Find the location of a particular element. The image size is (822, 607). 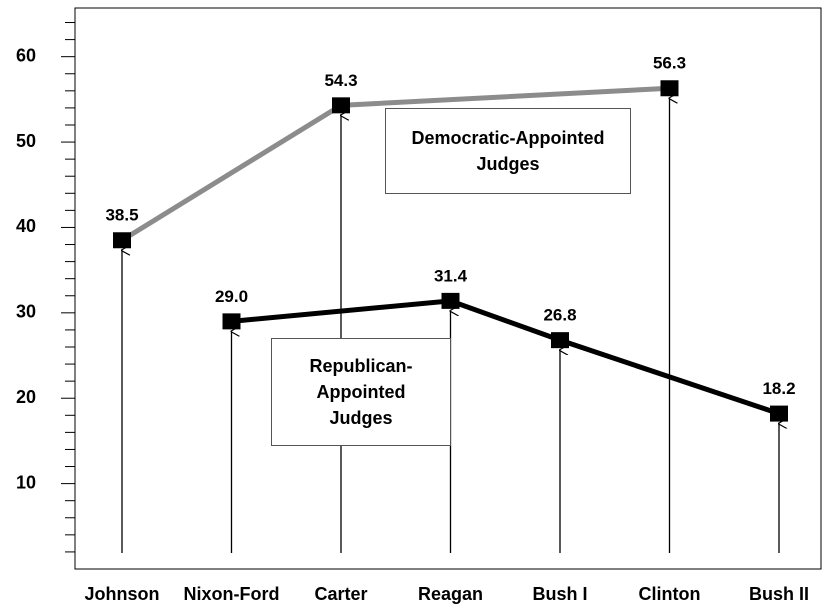

value-label: 18.2 is located at coordinates (778, 388).